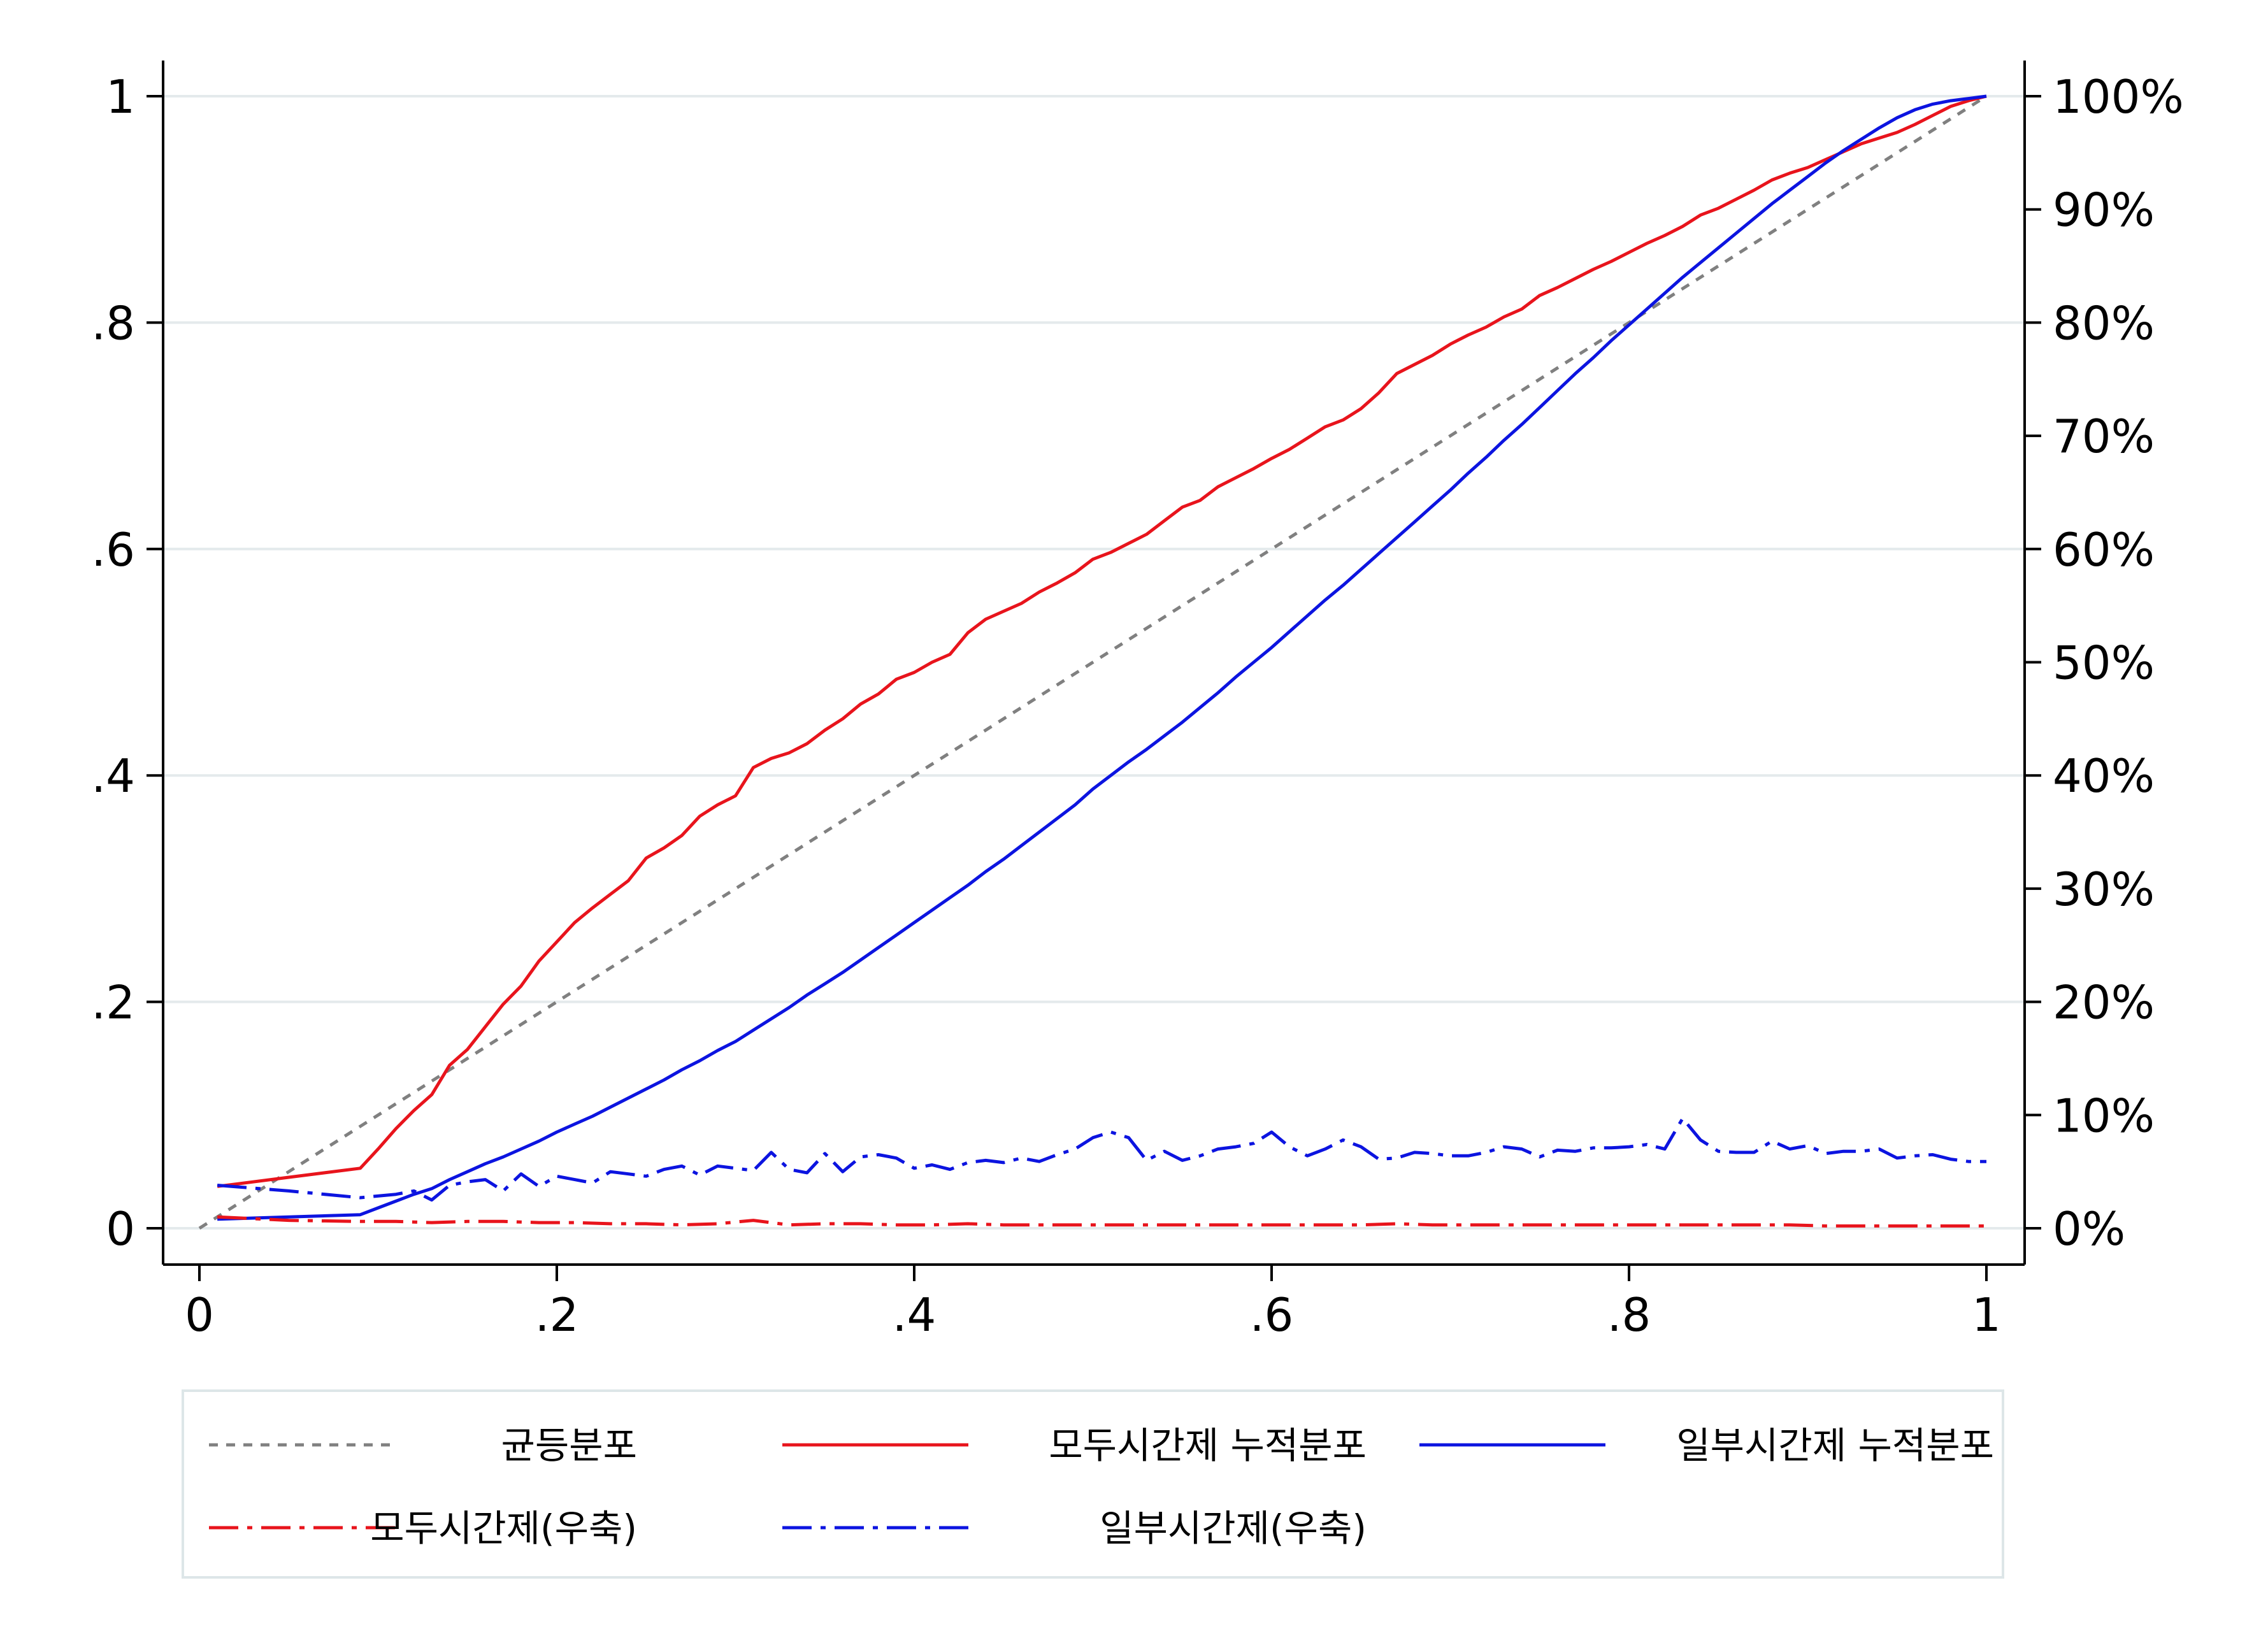 The image size is (2268, 1650). I want to click on y2-tick-label: 0%, so click(2089, 1229).